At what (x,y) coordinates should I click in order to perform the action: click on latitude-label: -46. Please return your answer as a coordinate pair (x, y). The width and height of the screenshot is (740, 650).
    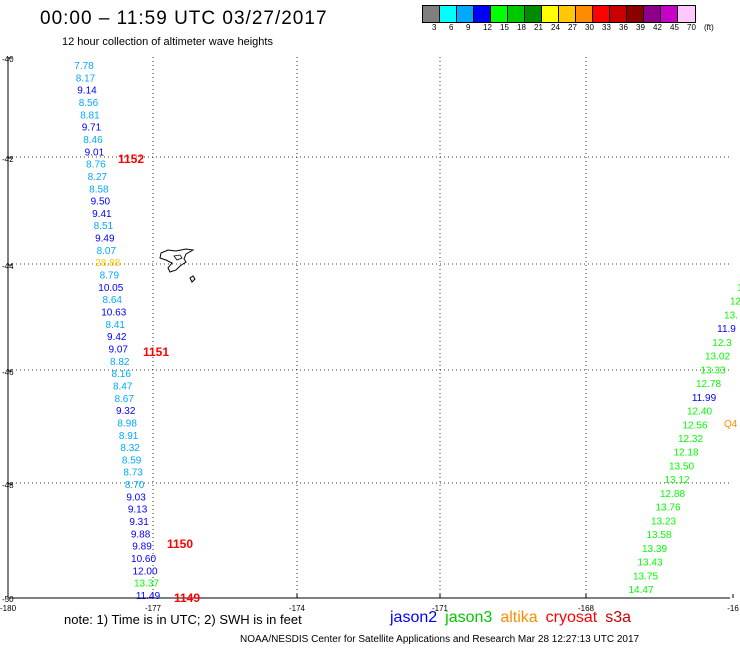
    Looking at the image, I should click on (8, 372).